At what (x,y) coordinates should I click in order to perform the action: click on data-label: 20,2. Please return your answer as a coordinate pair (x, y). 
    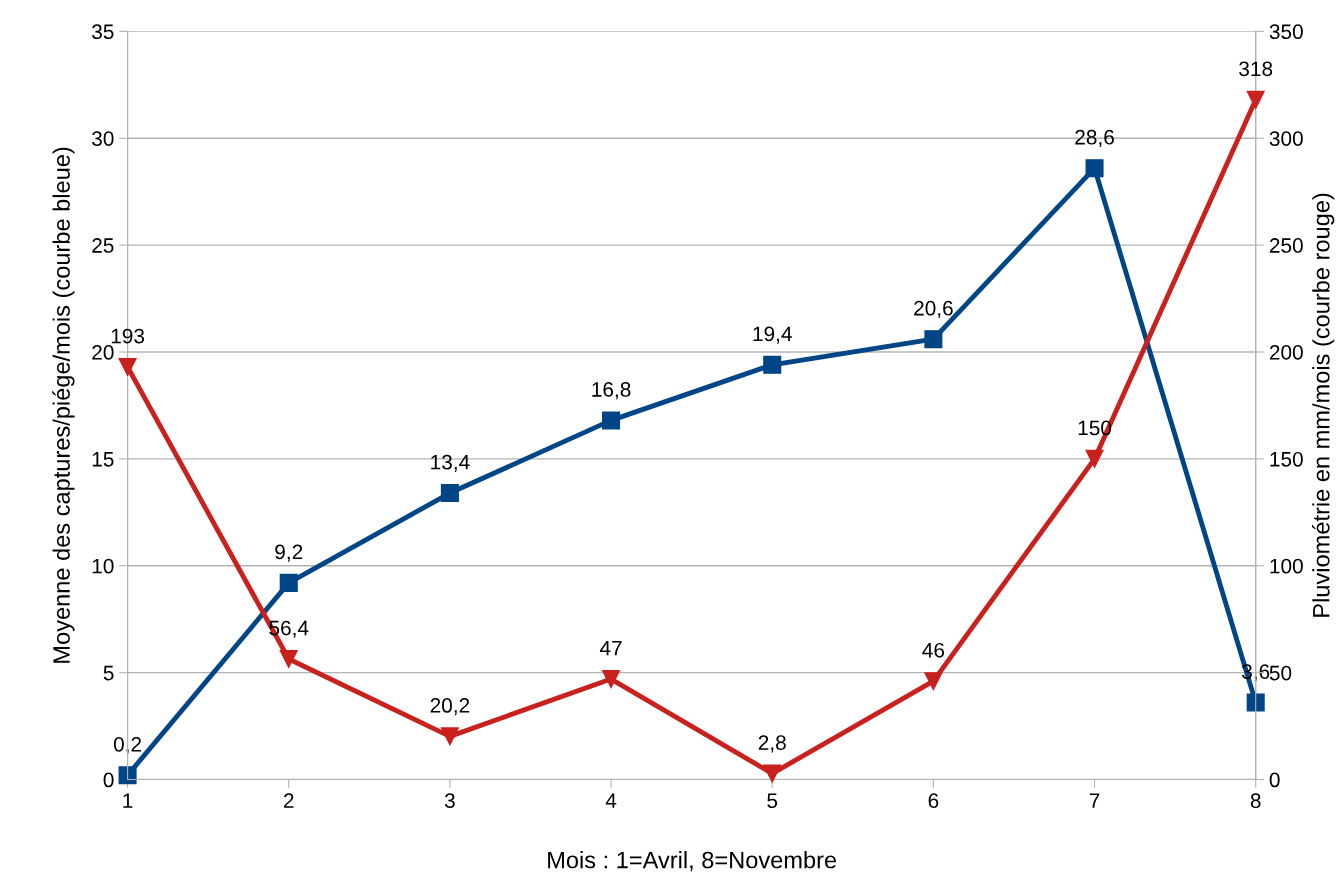
    Looking at the image, I should click on (450, 707).